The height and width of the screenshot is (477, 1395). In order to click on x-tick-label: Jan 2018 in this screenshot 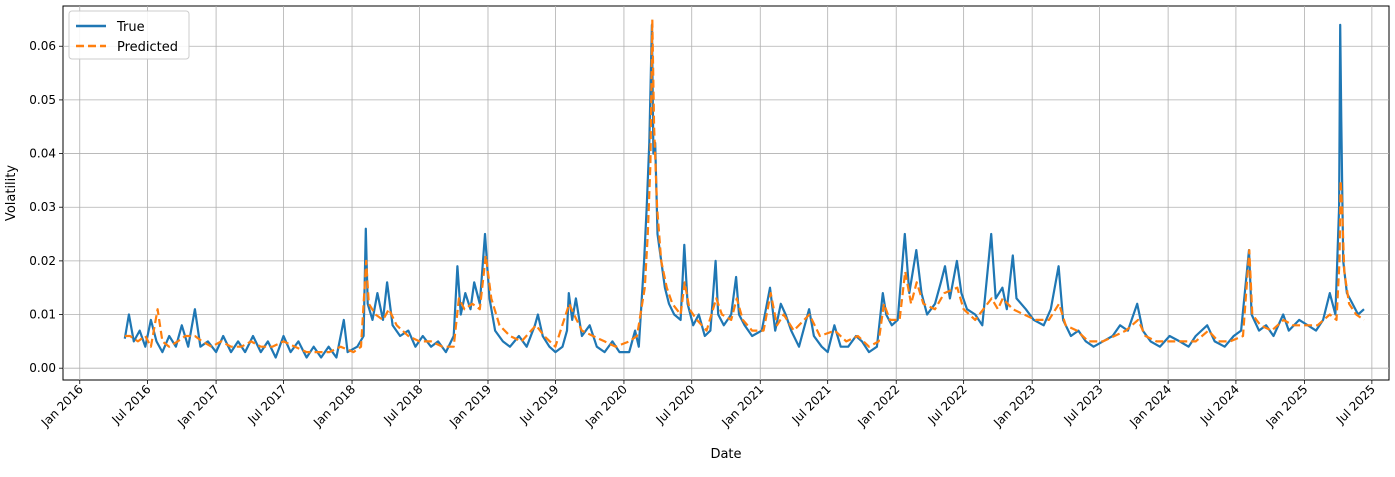, I will do `click(334, 406)`.